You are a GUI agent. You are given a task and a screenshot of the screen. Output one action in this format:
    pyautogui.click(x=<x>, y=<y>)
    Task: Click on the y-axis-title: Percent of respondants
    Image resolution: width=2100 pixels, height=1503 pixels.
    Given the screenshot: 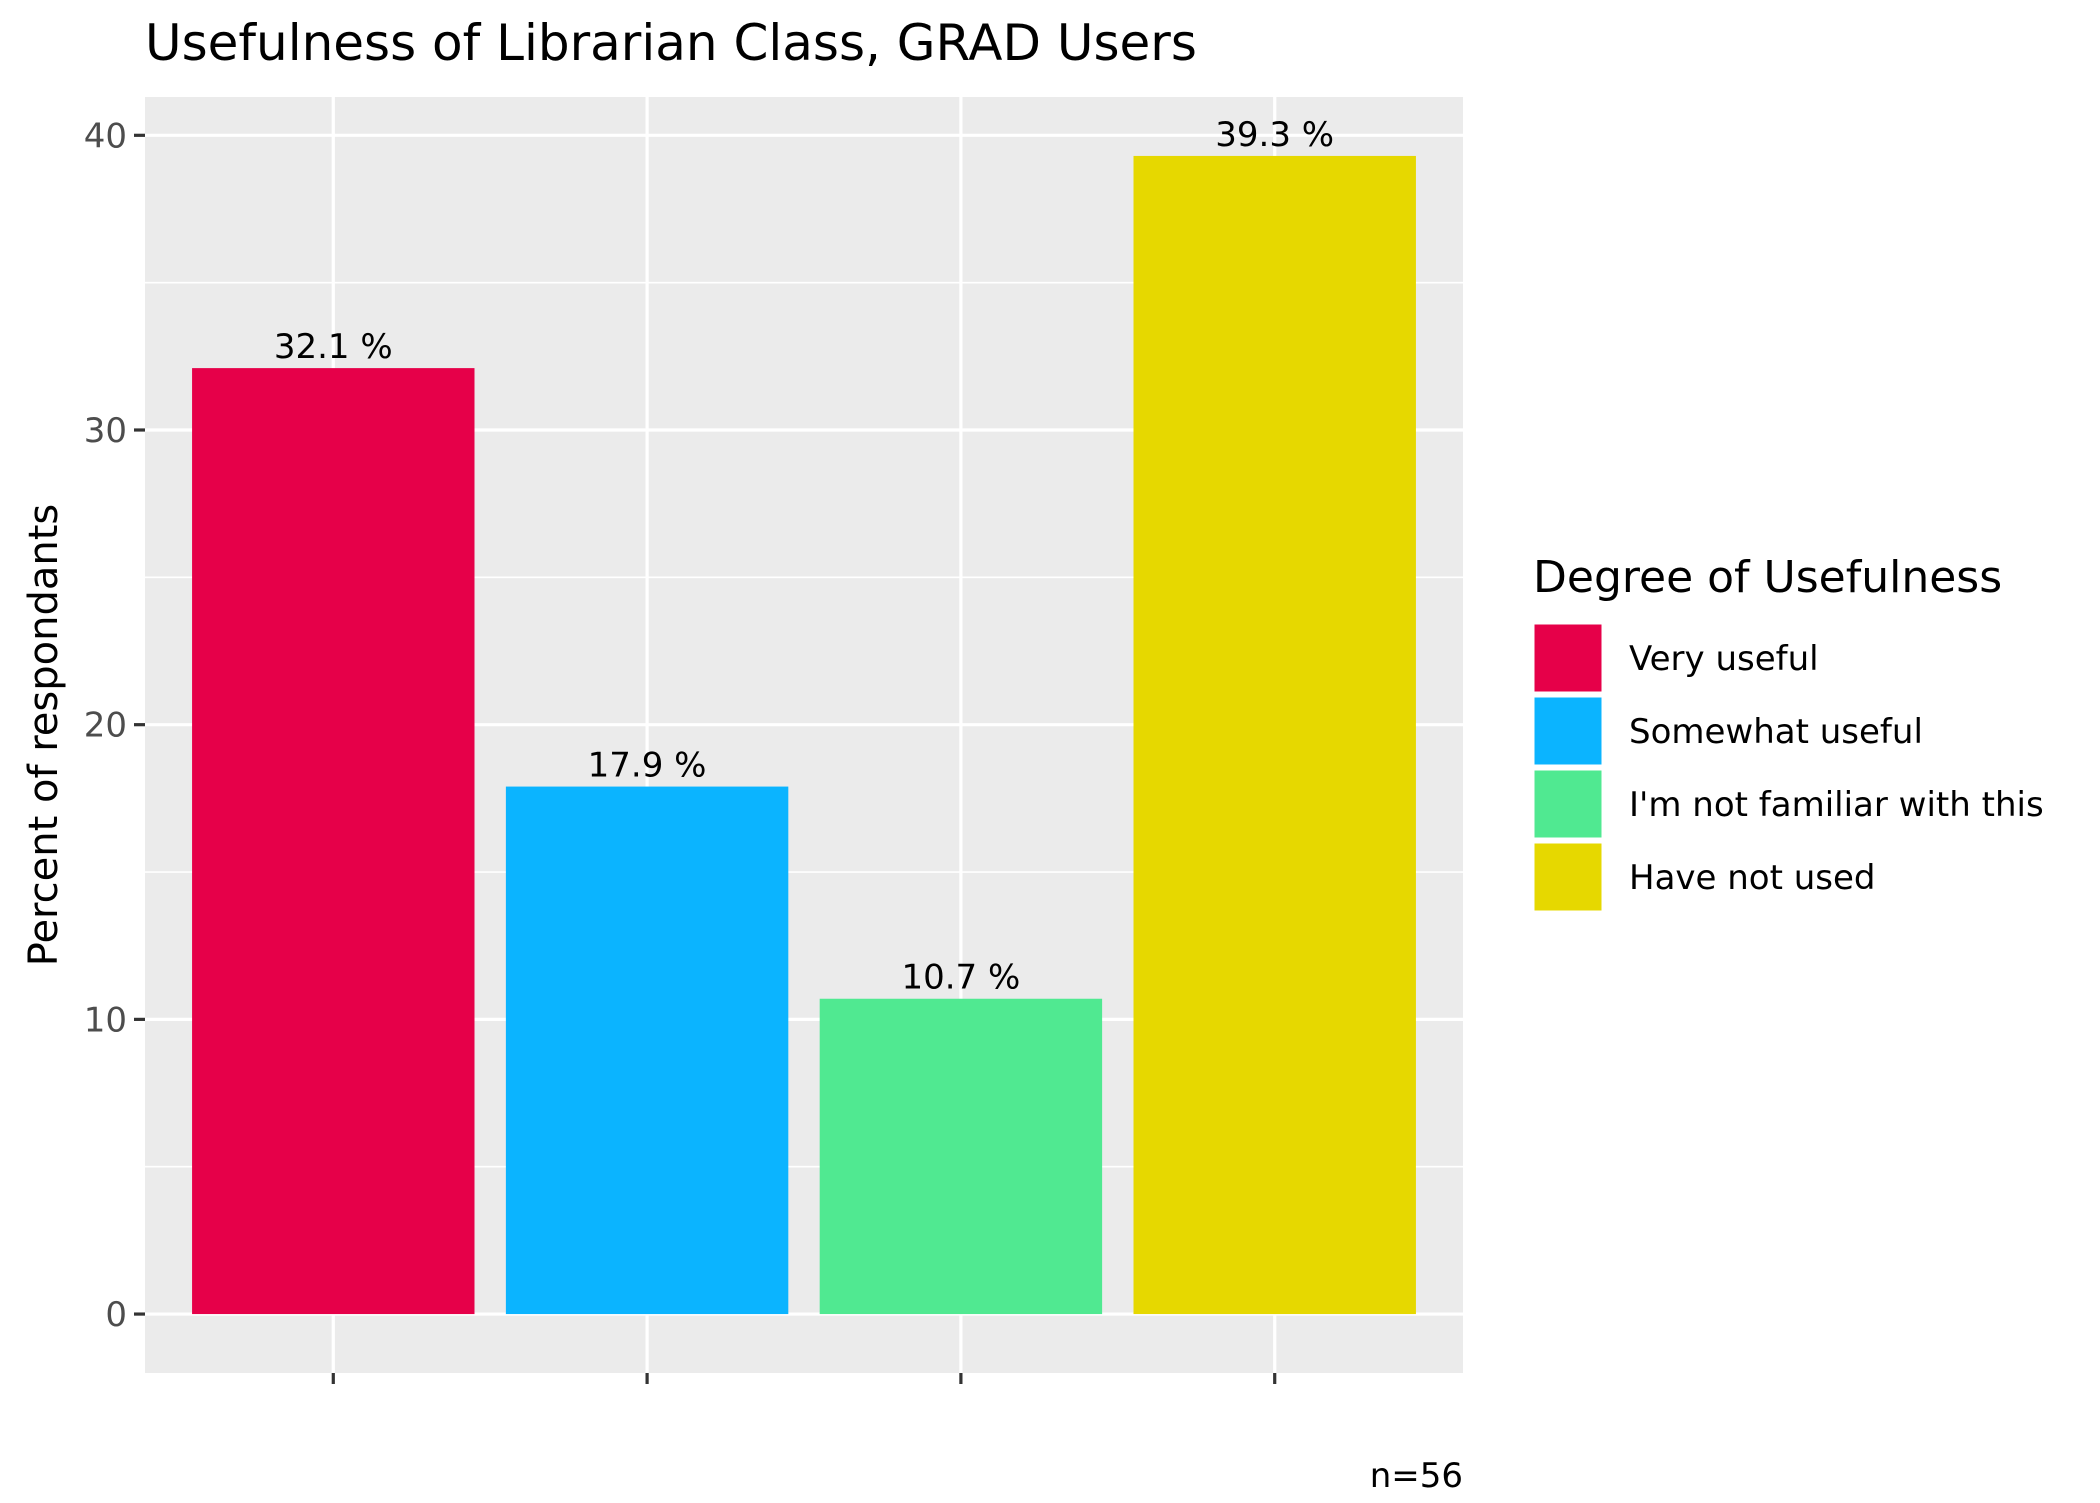 What is the action you would take?
    pyautogui.click(x=44, y=735)
    